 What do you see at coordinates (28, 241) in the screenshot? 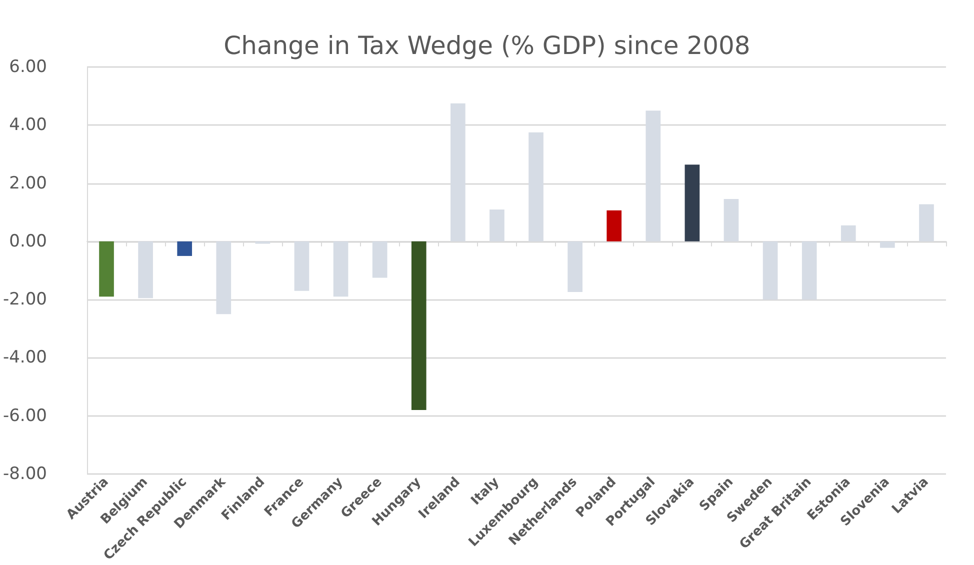
I see `y-tick-label: 0.00` at bounding box center [28, 241].